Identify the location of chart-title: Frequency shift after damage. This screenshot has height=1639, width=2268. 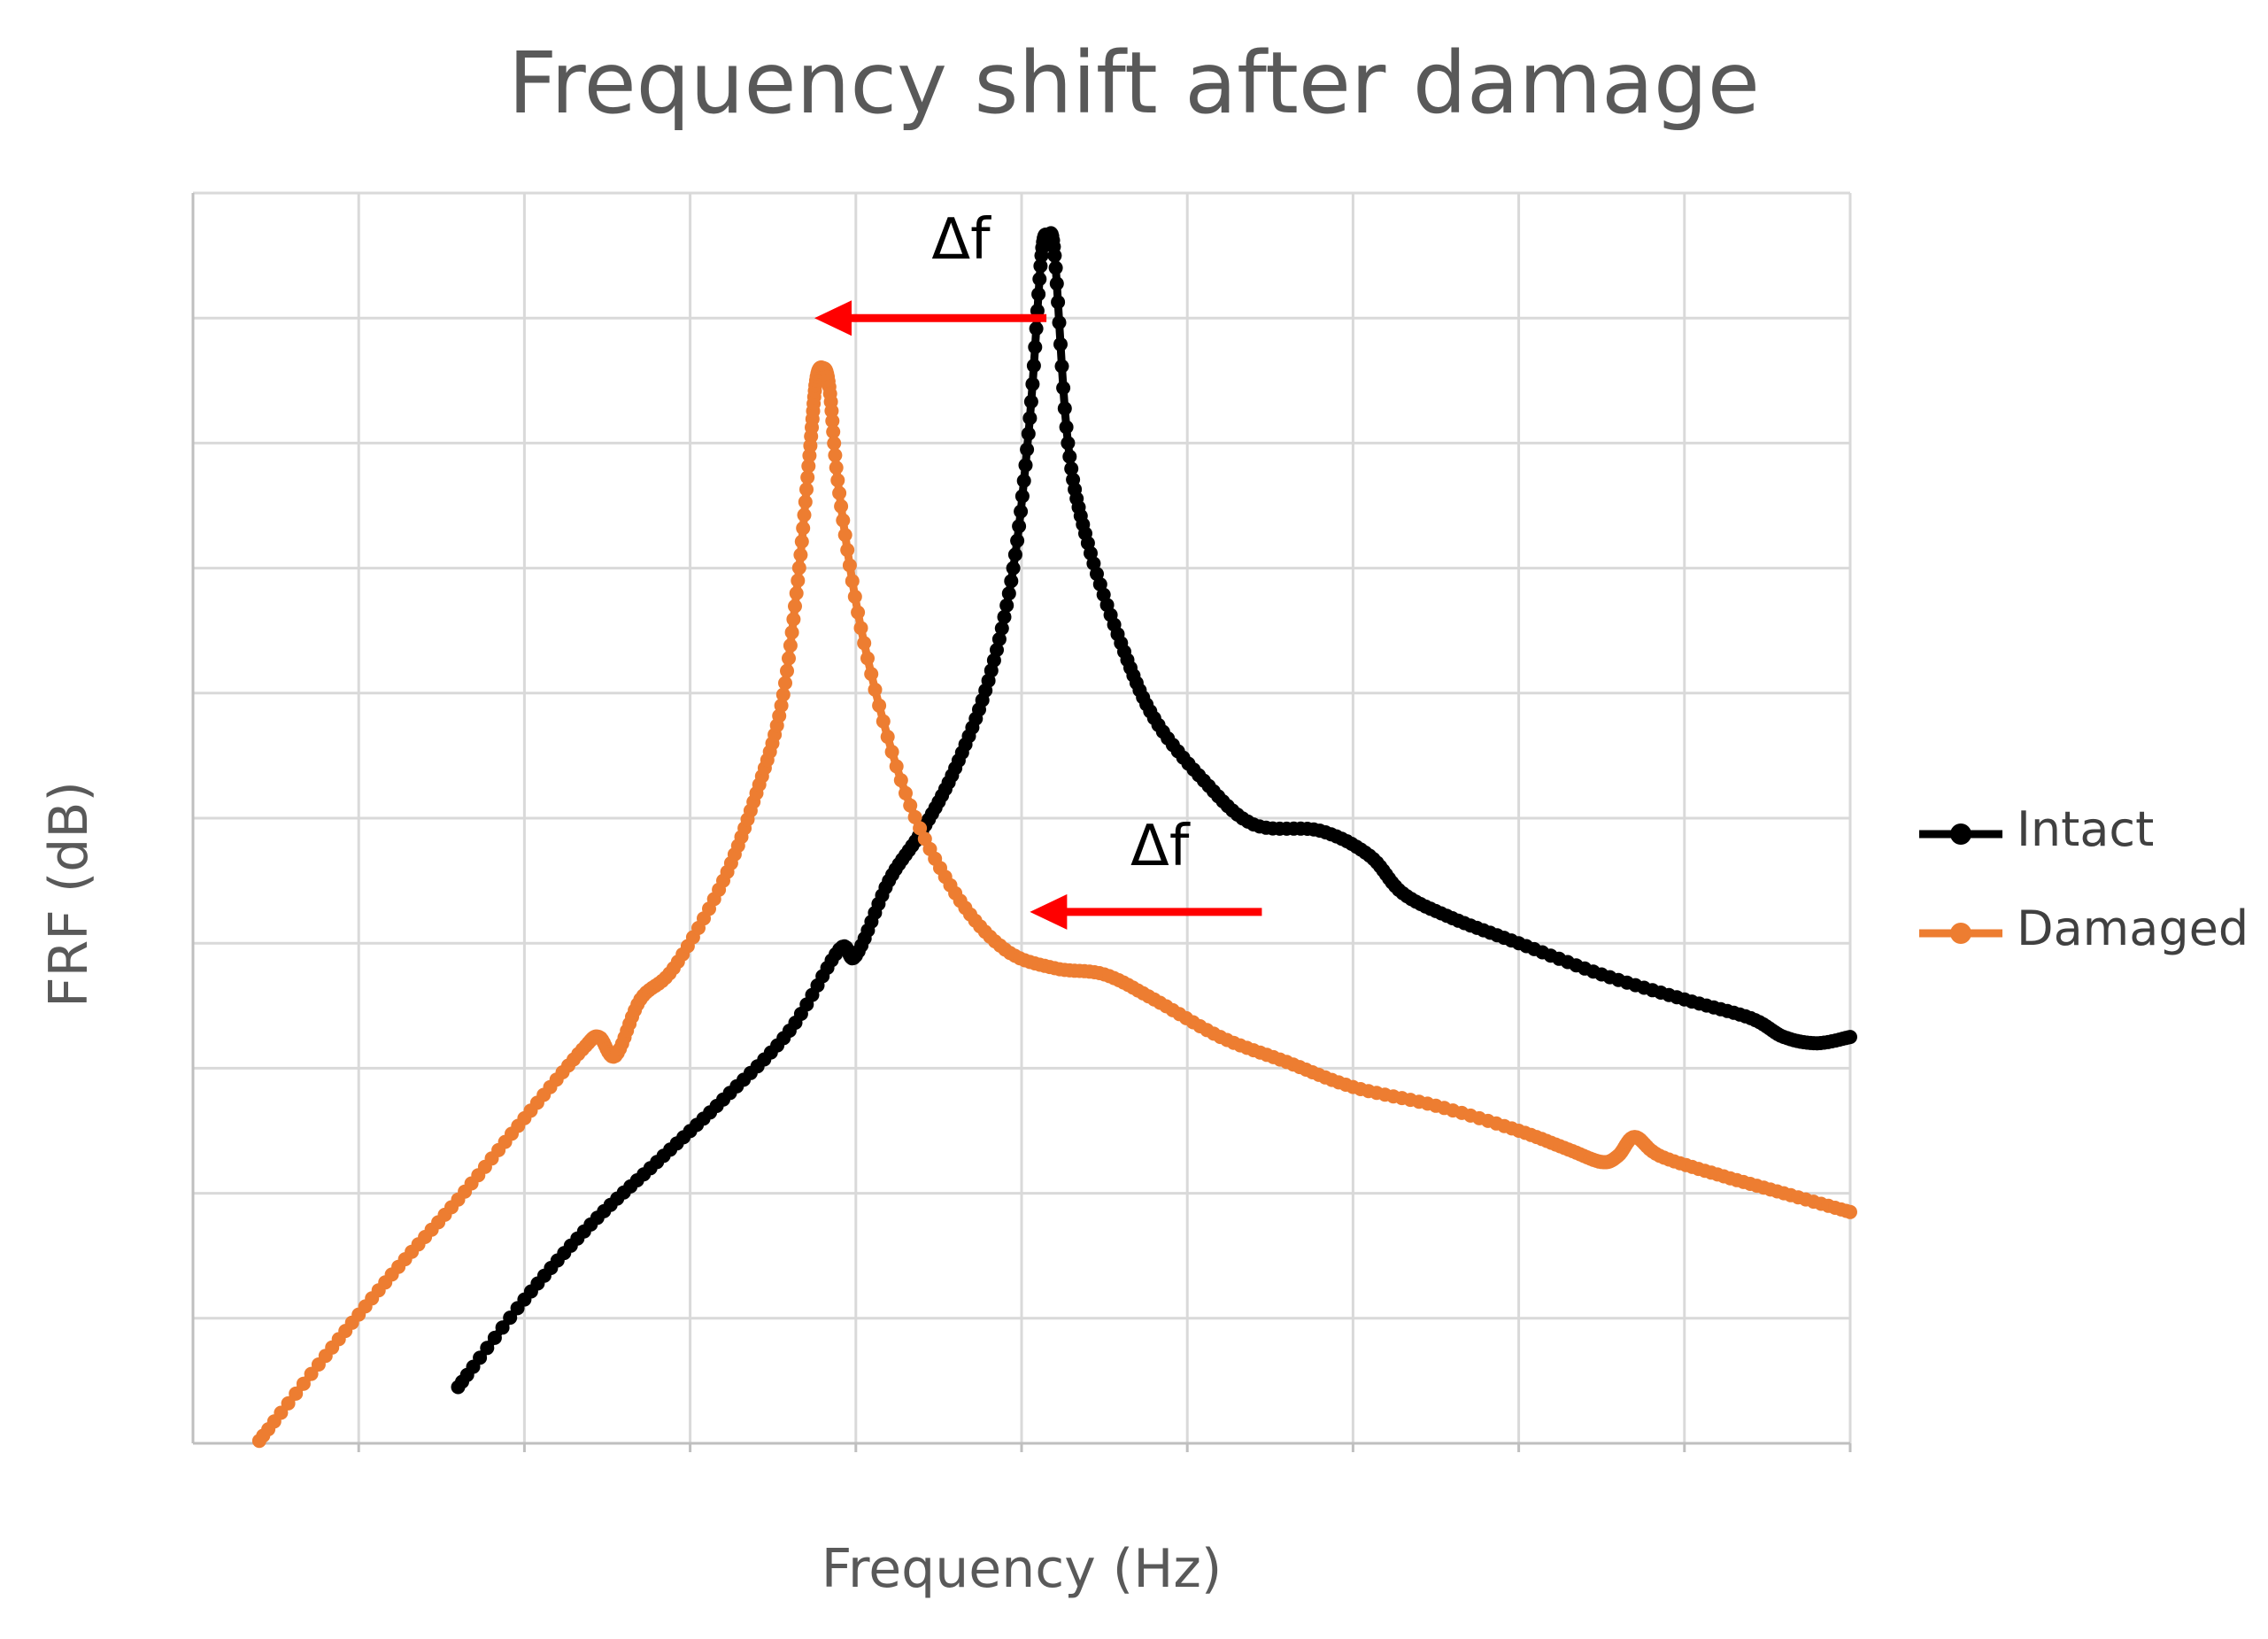
(1134, 83).